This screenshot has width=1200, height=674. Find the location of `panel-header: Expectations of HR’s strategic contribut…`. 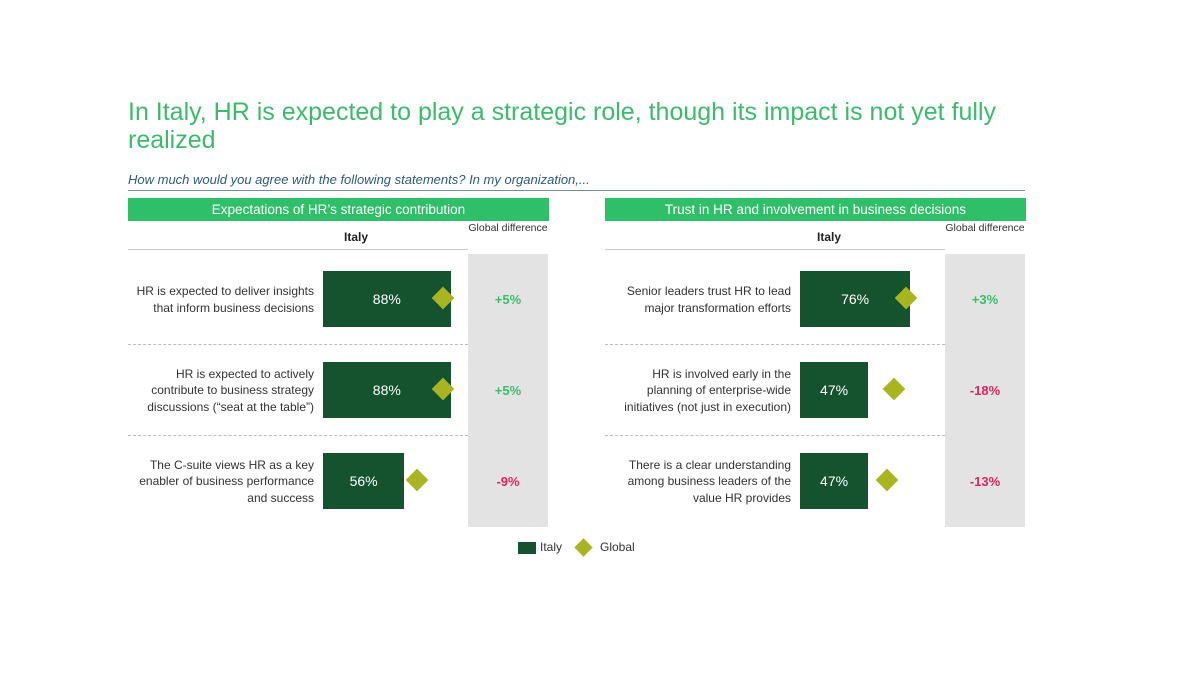

panel-header: Expectations of HR’s strategic contribut… is located at coordinates (338, 209).